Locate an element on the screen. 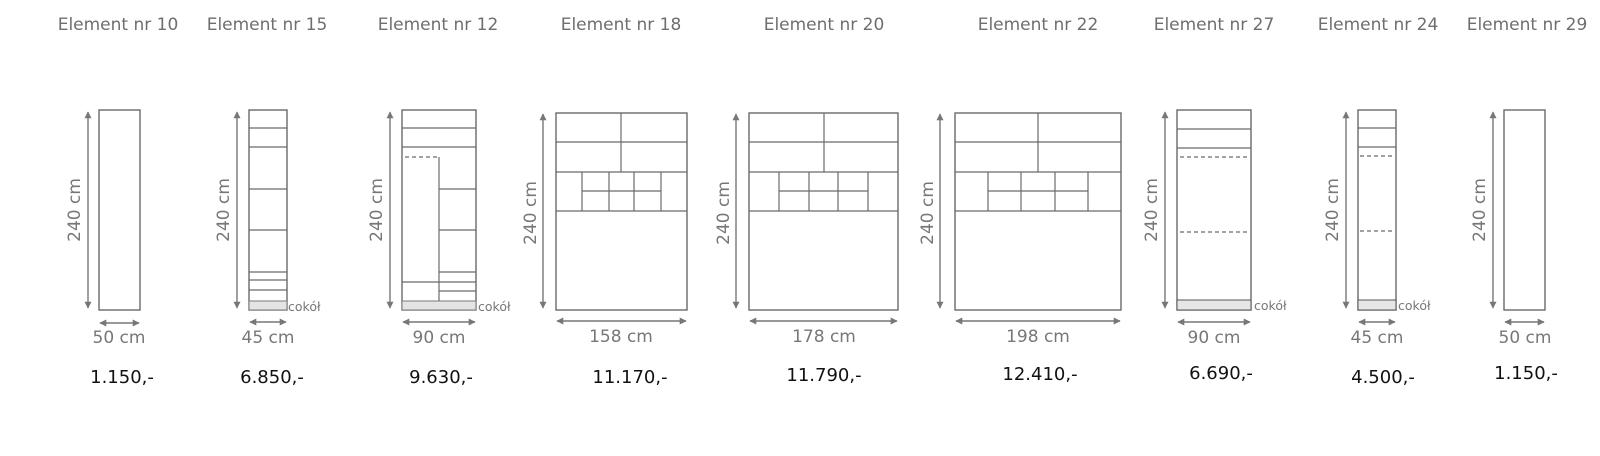 The height and width of the screenshot is (456, 1600). element-card-15: Element nr 15 cokół 240 cm 45 cm 6.850,- is located at coordinates (267, 201).